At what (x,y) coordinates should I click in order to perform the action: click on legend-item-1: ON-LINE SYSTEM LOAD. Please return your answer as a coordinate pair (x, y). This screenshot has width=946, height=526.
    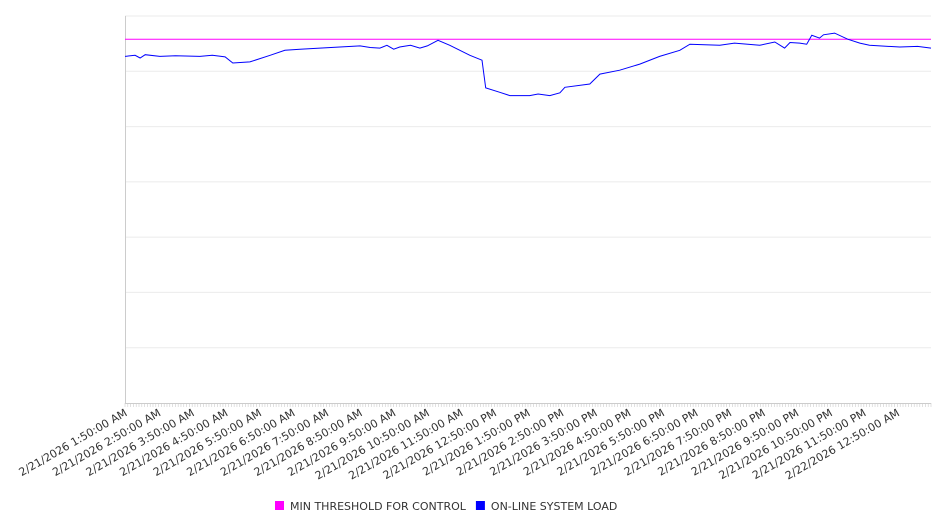
    Looking at the image, I should click on (546, 506).